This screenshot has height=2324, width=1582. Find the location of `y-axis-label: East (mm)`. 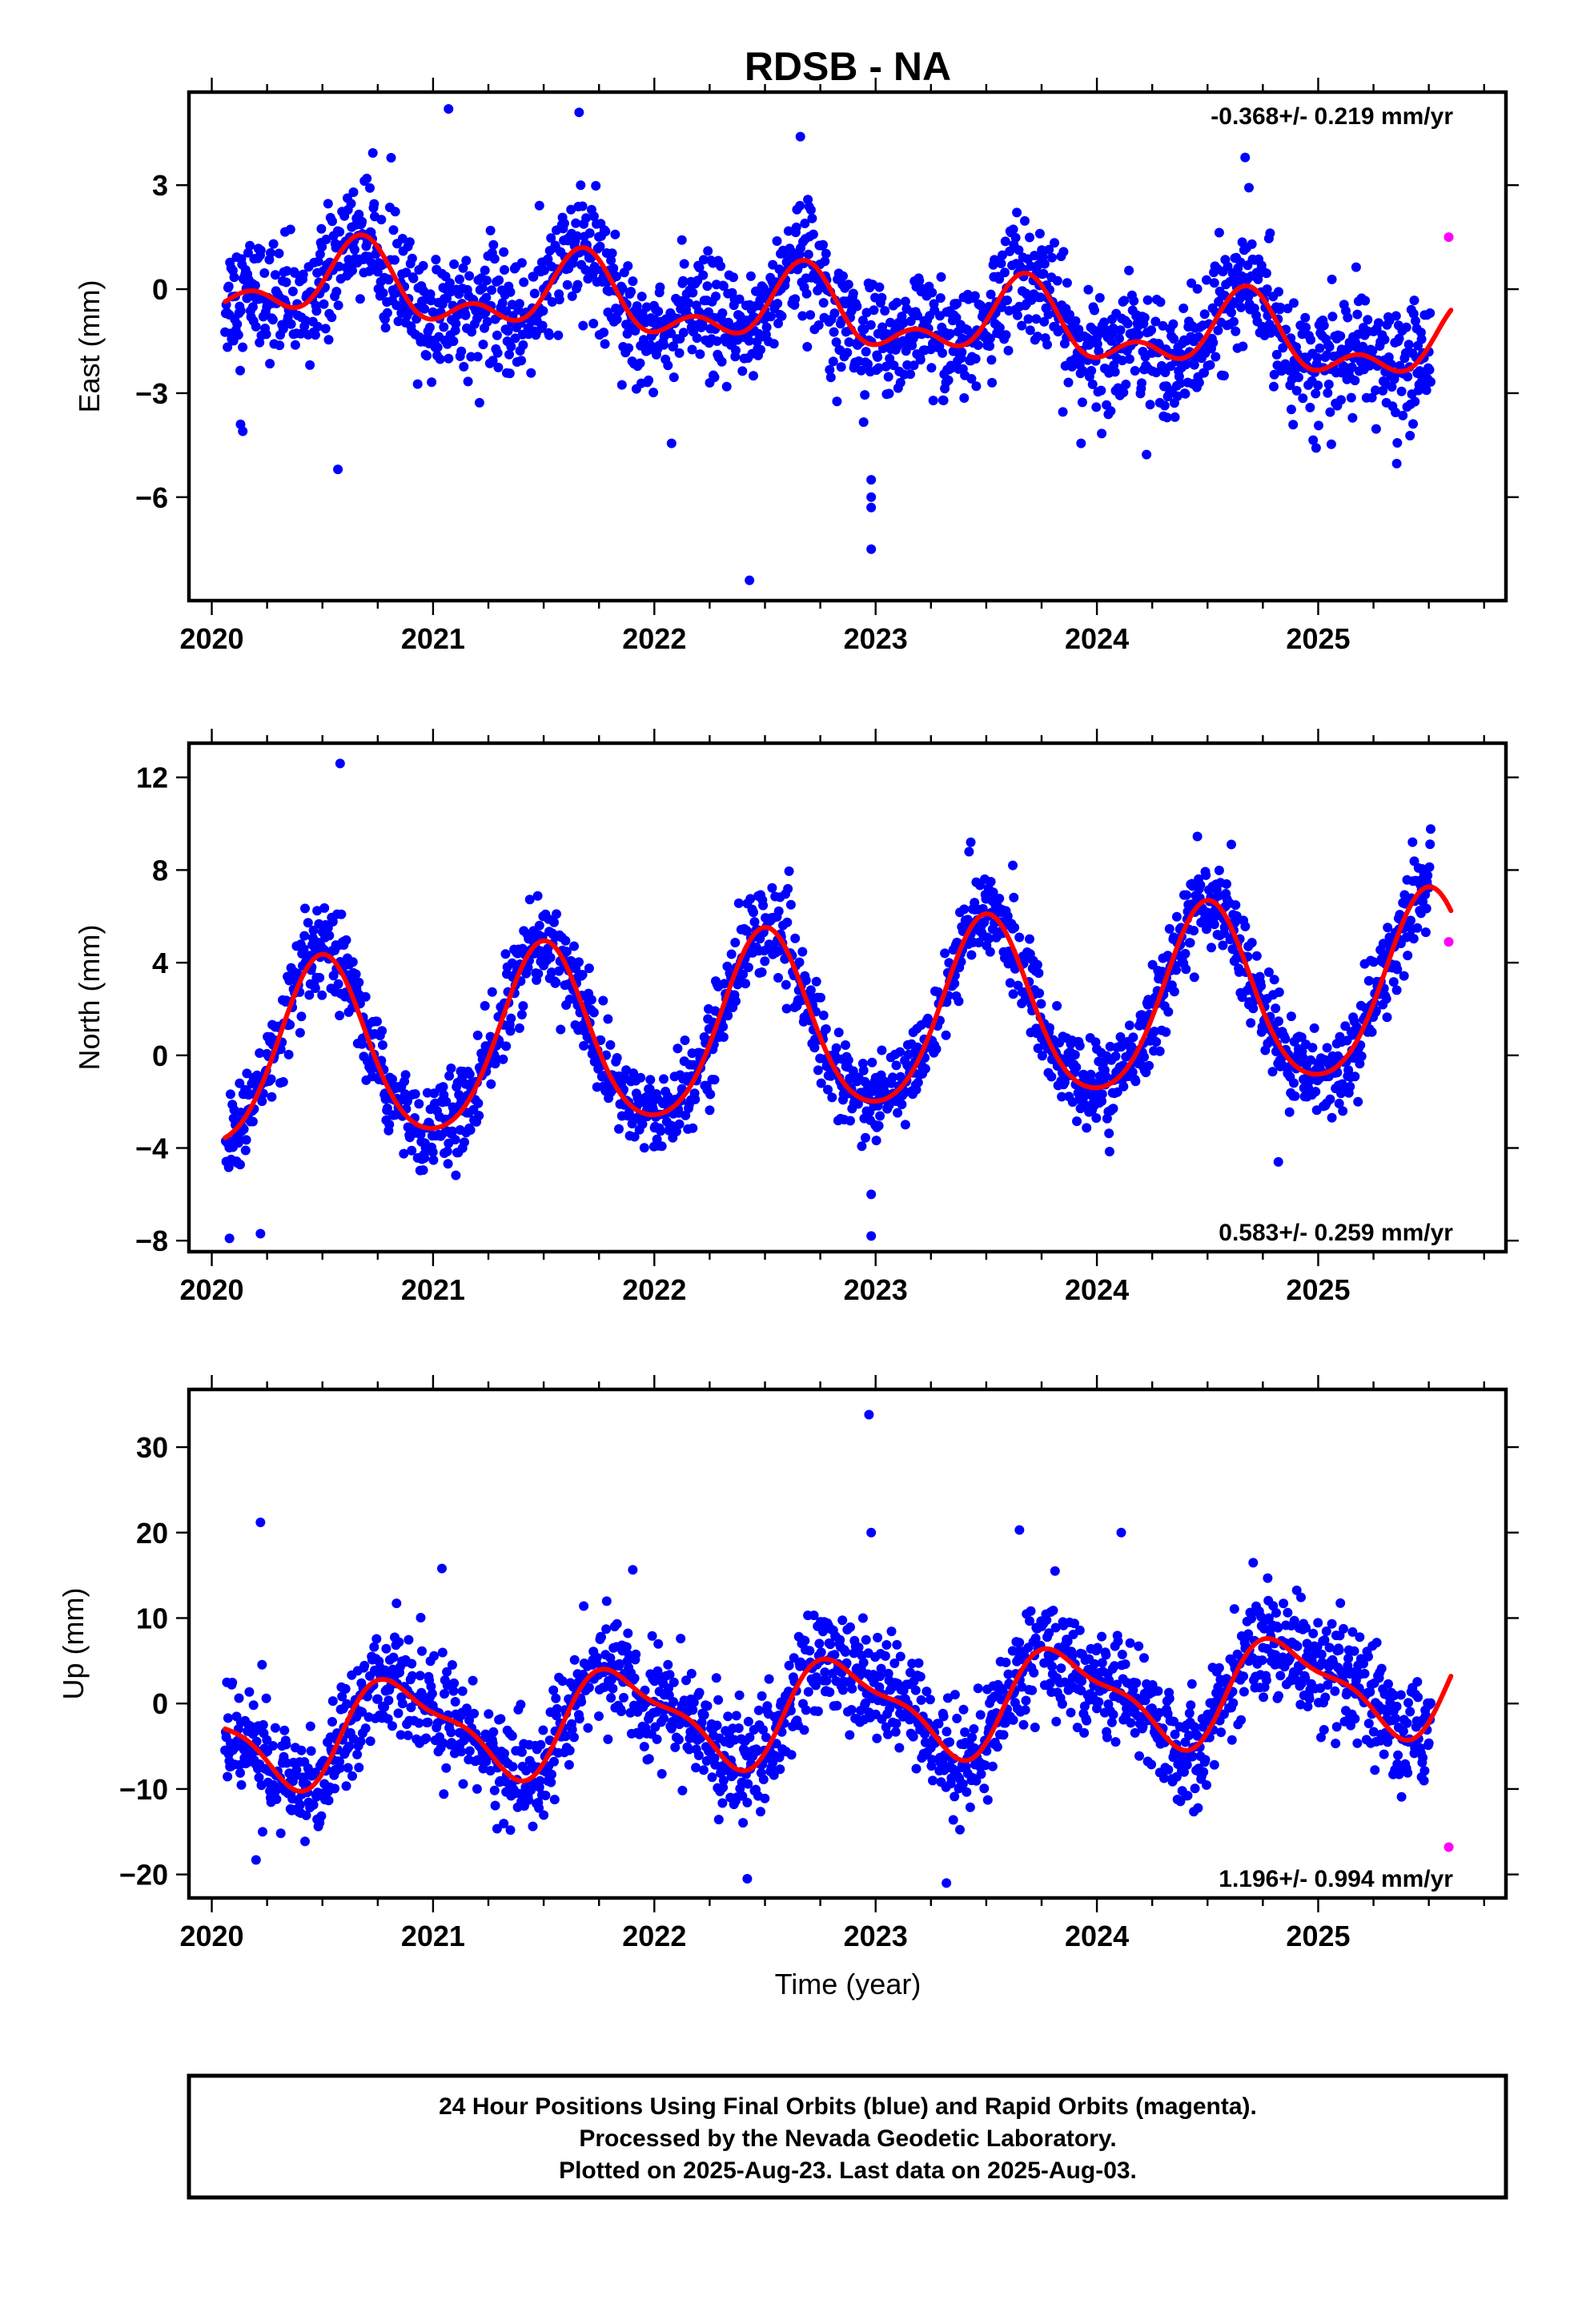

y-axis-label: East (mm) is located at coordinates (89, 346).